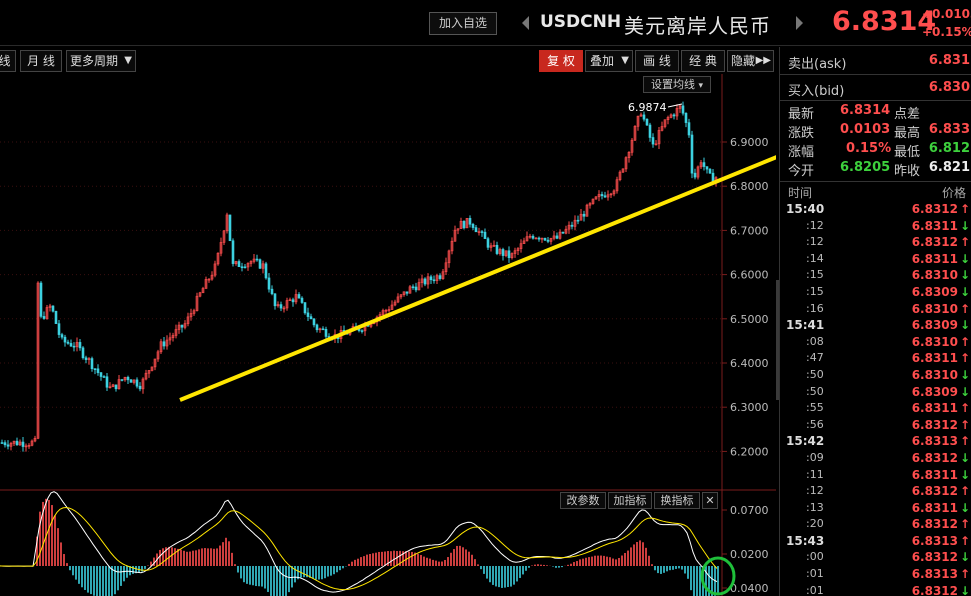 The image size is (971, 596). I want to click on tick-row: 15:42 6.8313 ↑, so click(875, 442).